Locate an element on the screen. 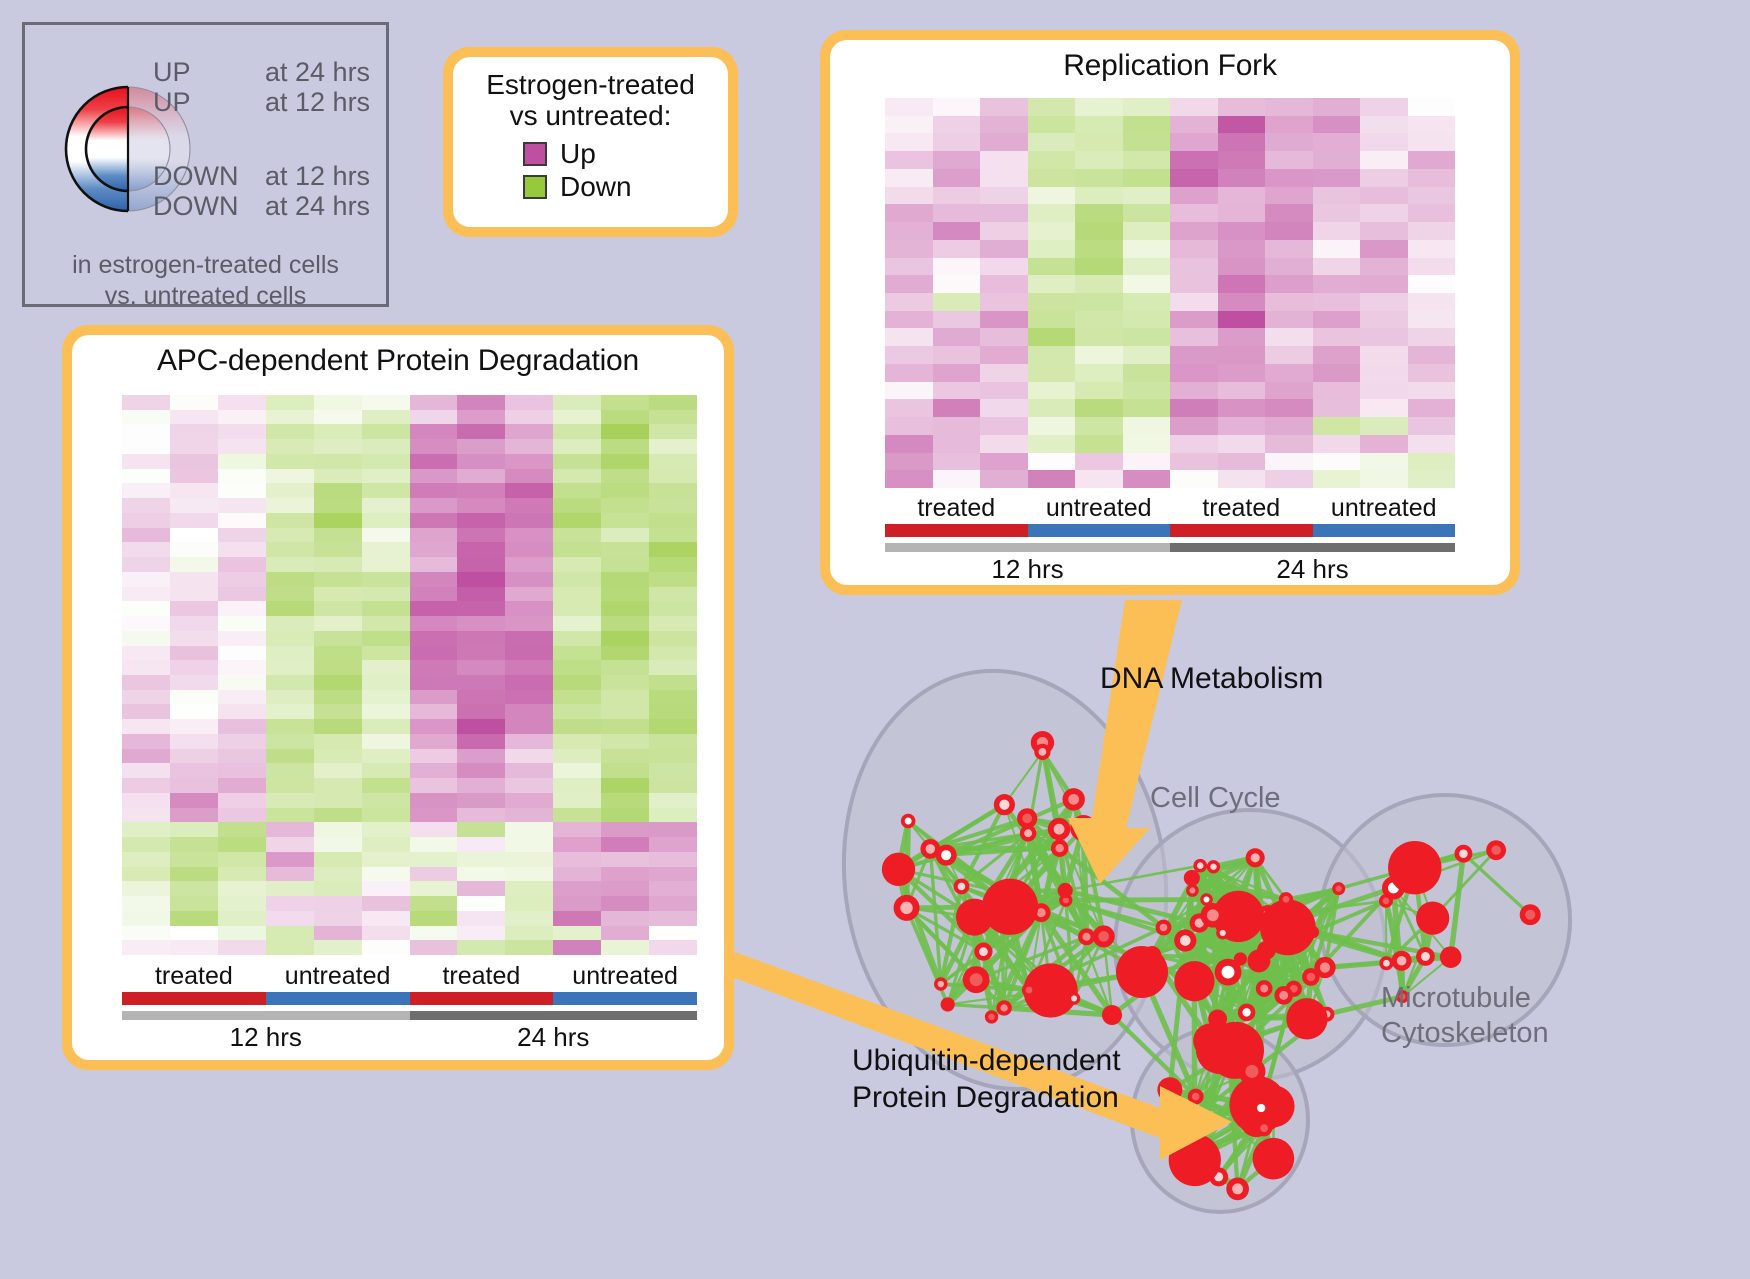 This screenshot has height=1279, width=1750. network-edge is located at coordinates (995, 860).